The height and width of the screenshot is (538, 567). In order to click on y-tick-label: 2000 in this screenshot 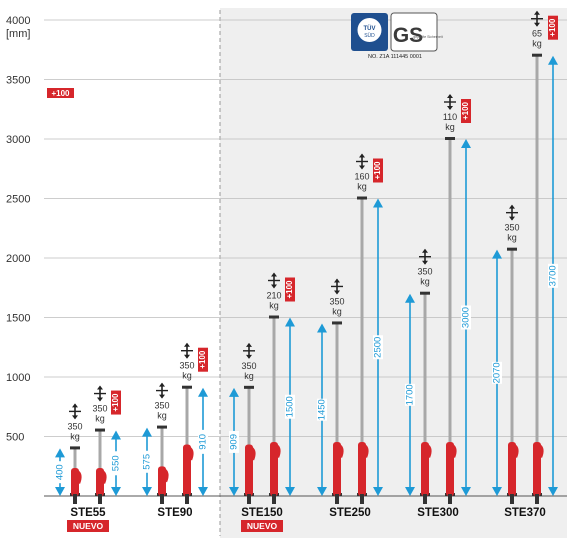, I will do `click(18, 259)`.